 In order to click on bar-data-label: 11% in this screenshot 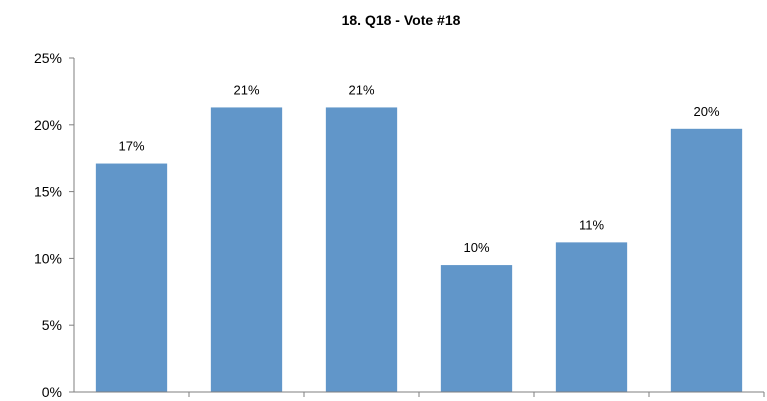, I will do `click(591, 224)`.